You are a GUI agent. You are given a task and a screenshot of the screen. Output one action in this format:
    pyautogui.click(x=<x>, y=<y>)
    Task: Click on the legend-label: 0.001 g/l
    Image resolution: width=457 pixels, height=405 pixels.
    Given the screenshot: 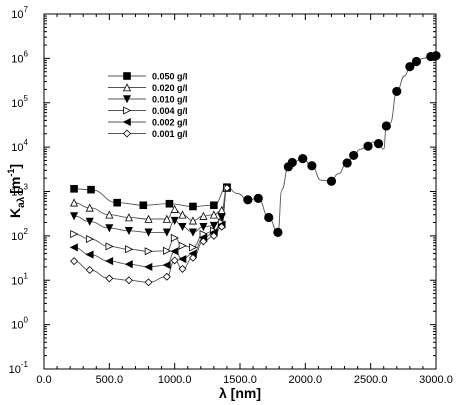 What is the action you would take?
    pyautogui.click(x=170, y=134)
    